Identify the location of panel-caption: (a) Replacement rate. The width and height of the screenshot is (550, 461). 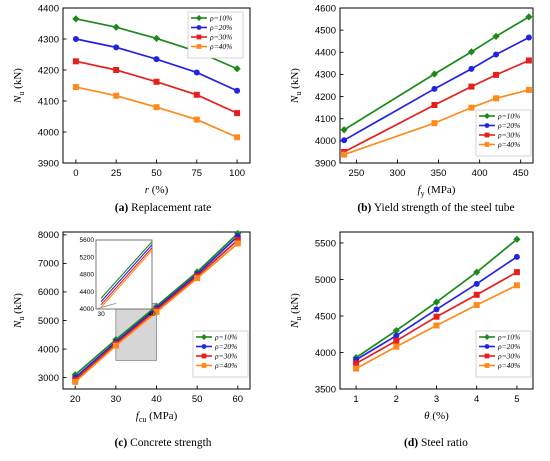
(163, 208).